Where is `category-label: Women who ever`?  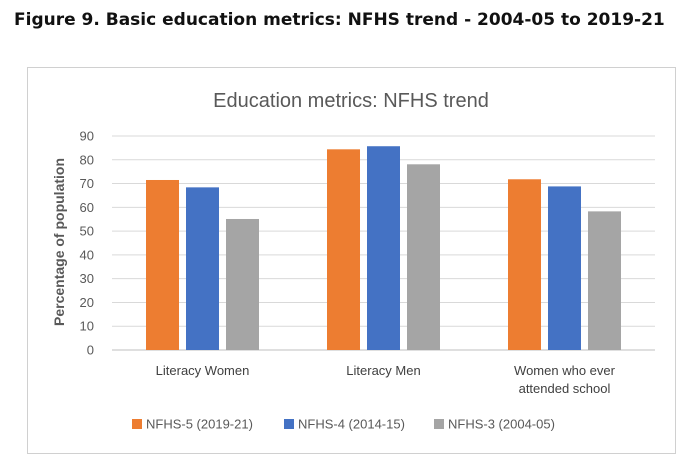 category-label: Women who ever is located at coordinates (565, 370).